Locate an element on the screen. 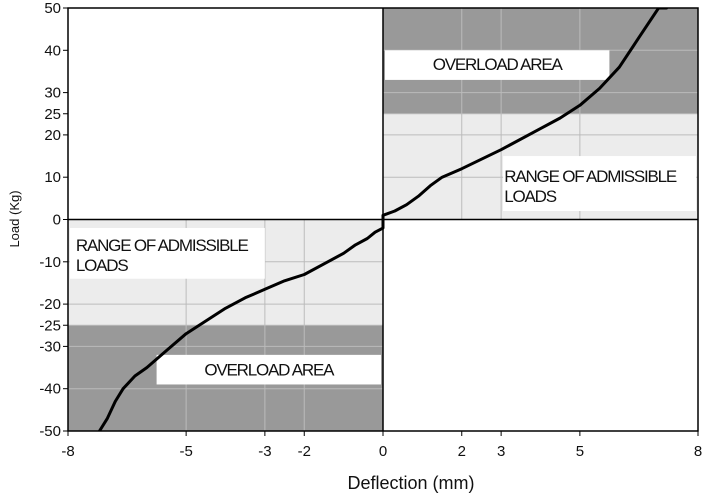 The image size is (703, 501). y-tick-label: -50 is located at coordinates (50, 431).